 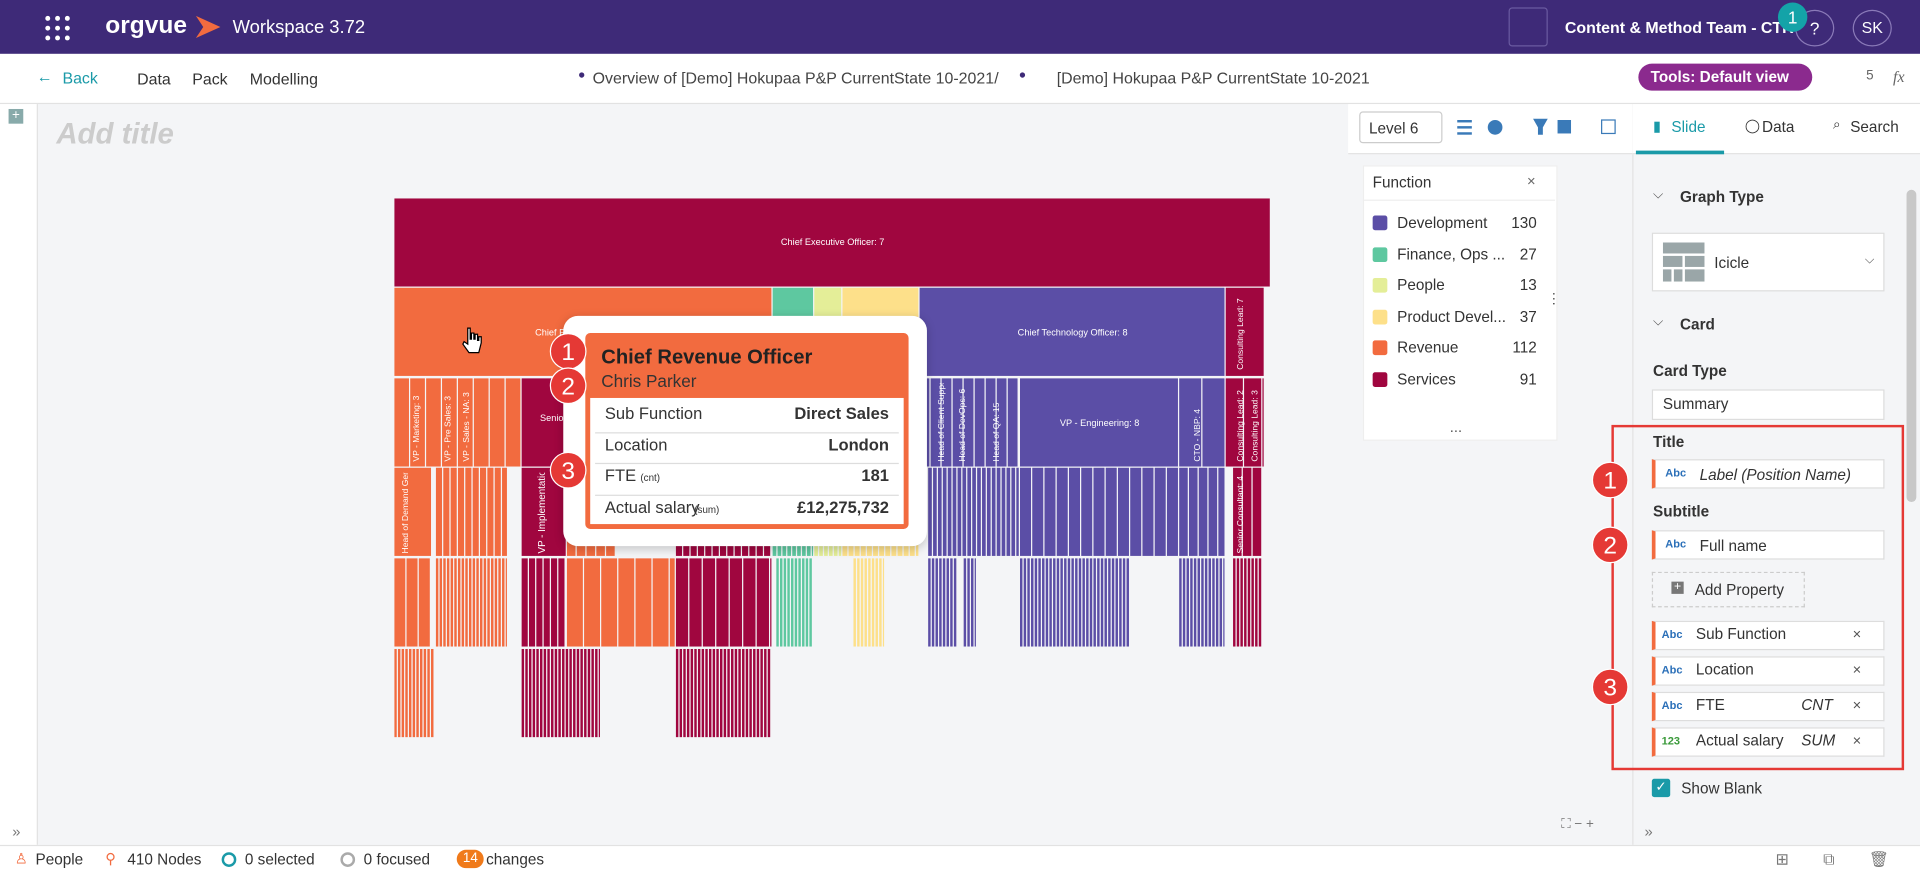 I want to click on app-logo: orgvue, so click(x=146, y=26).